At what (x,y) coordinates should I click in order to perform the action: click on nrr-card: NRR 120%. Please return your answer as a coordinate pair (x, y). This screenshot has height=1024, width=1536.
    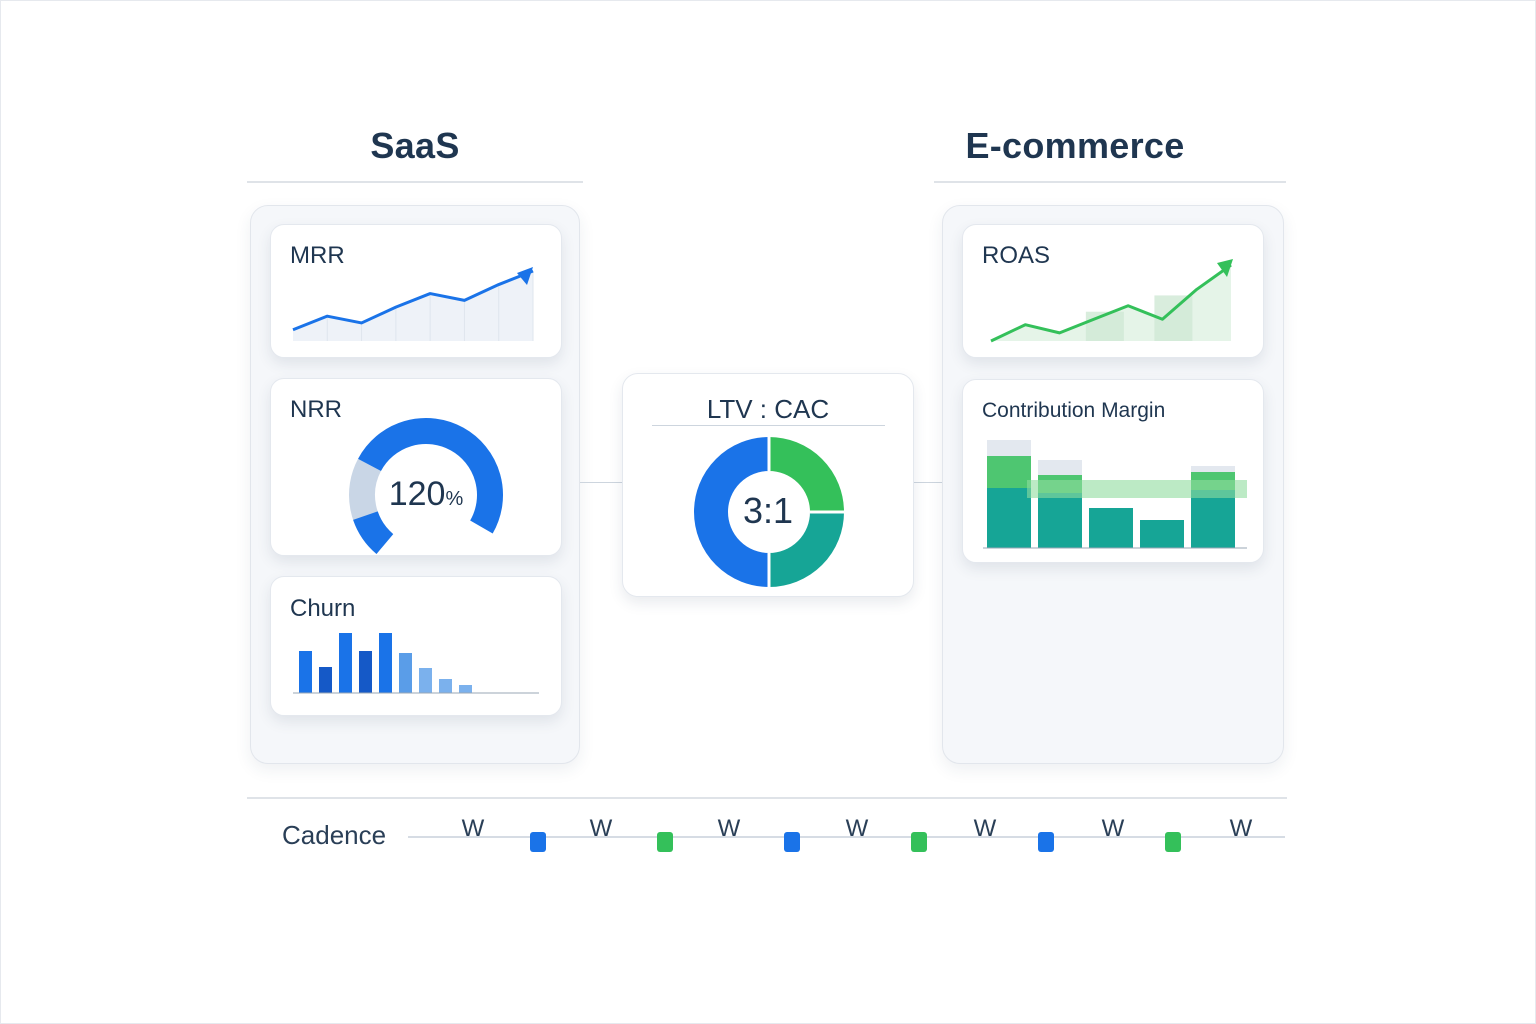
    Looking at the image, I should click on (416, 467).